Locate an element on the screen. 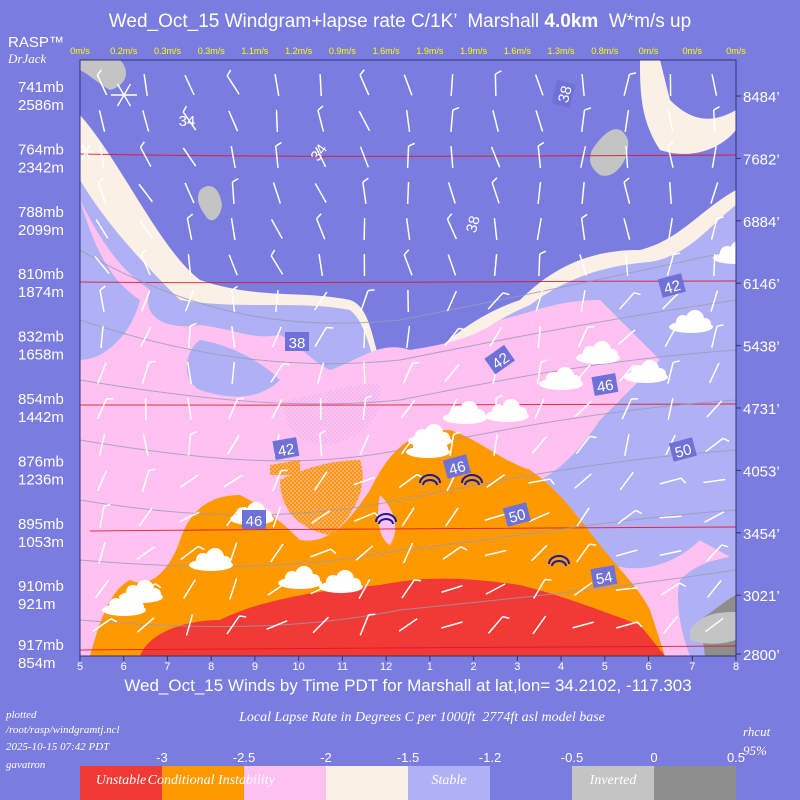 The width and height of the screenshot is (800, 800). pressure-level: 917mb is located at coordinates (41, 645).